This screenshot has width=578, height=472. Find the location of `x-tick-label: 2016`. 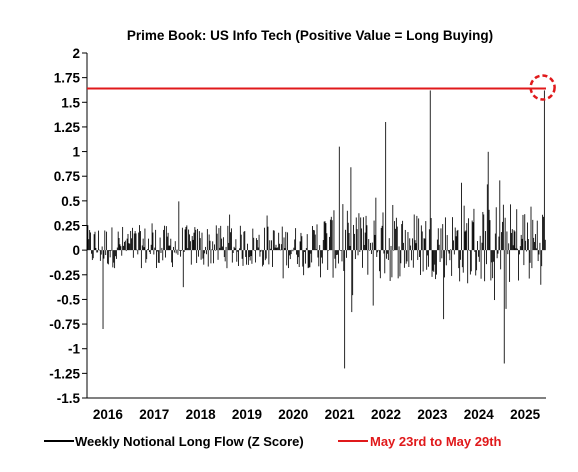

x-tick-label: 2016 is located at coordinates (108, 414).